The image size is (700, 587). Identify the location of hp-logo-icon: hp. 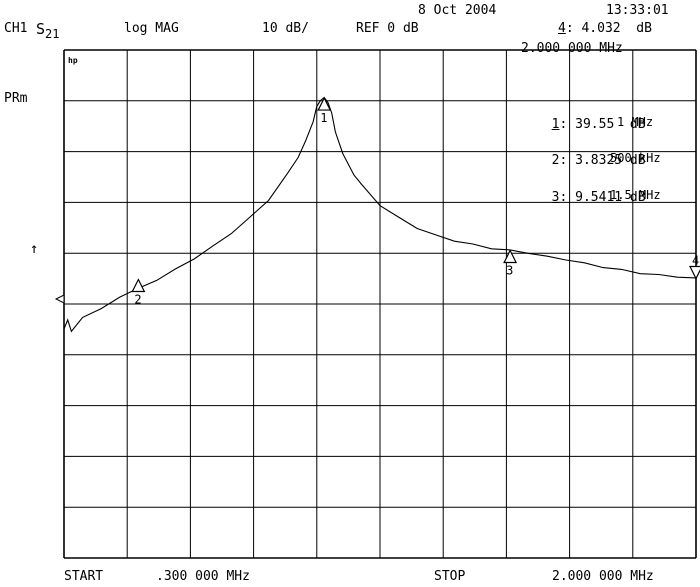
(73, 60).